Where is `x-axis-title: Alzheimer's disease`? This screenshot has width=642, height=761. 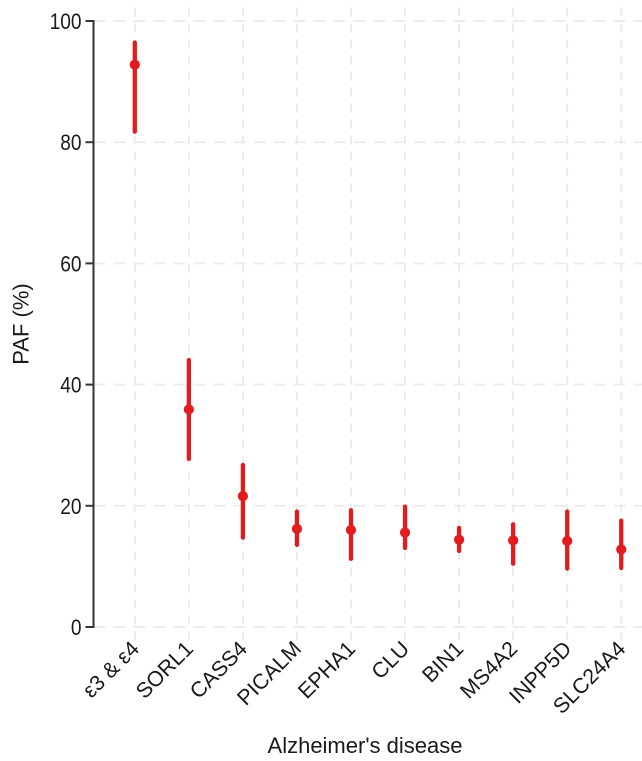 x-axis-title: Alzheimer's disease is located at coordinates (365, 745).